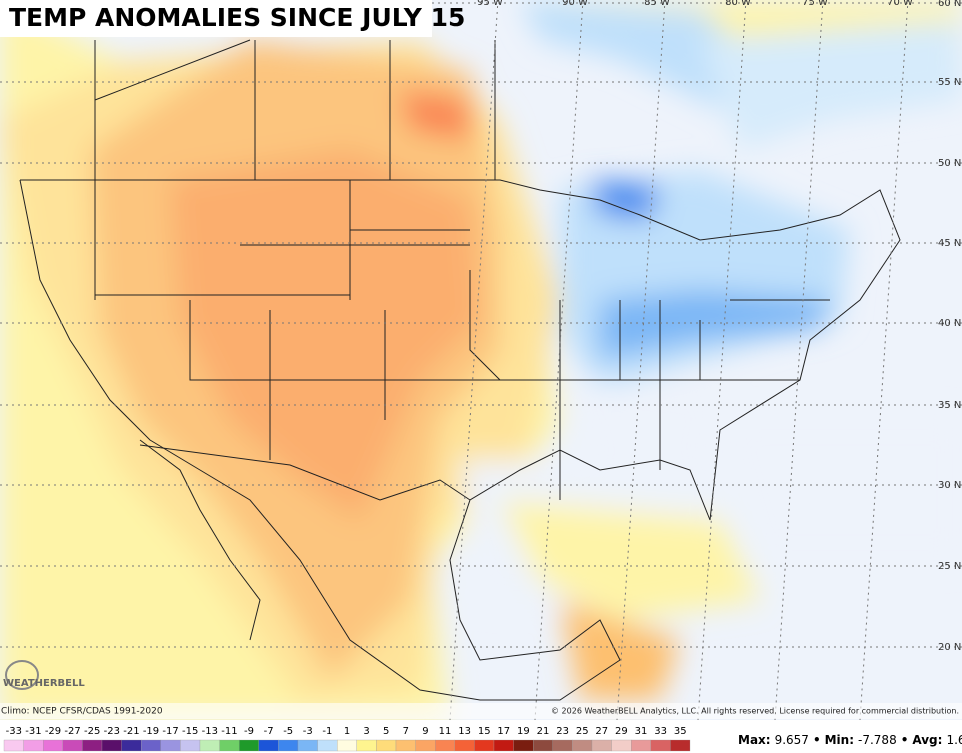 The height and width of the screenshot is (753, 962). Describe the element at coordinates (949, 163) in the screenshot. I see `lat-label: 50 N` at that location.